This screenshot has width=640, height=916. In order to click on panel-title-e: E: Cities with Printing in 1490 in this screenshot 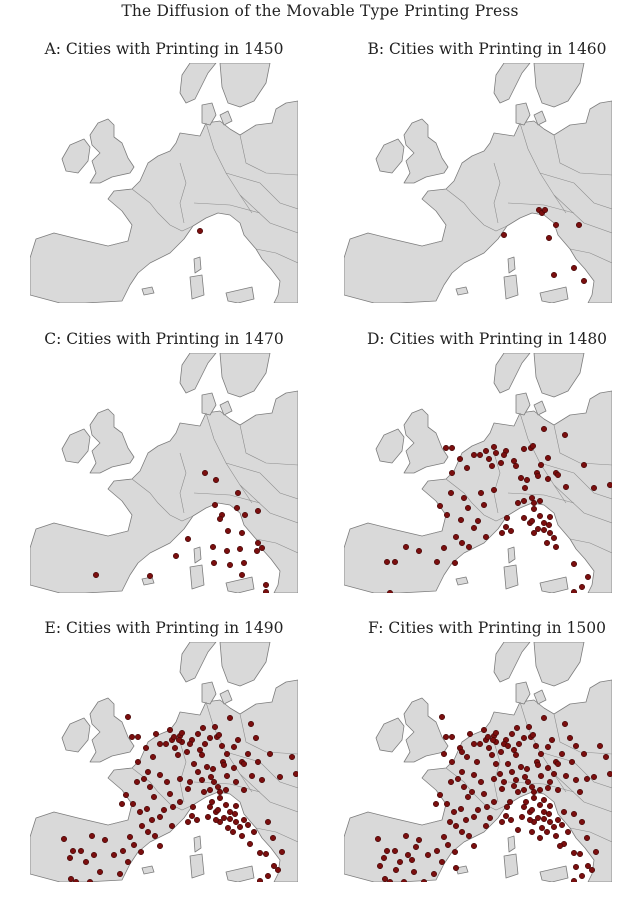, I will do `click(164, 628)`.